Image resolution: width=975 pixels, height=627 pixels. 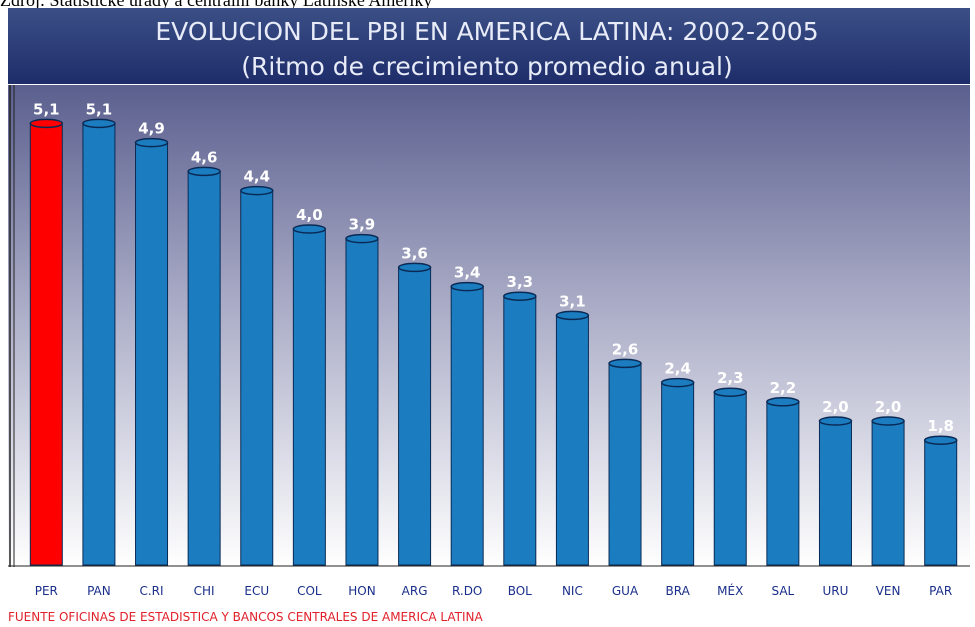 What do you see at coordinates (520, 591) in the screenshot?
I see `x-tick-label: BOL` at bounding box center [520, 591].